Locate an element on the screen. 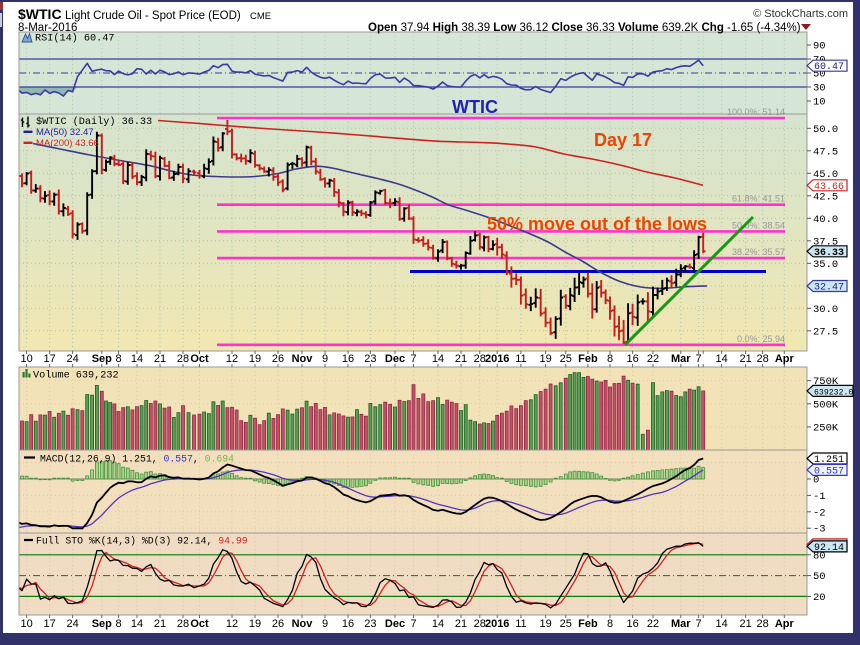  svg-text: MA(200) 43.66 is located at coordinates (67, 143).